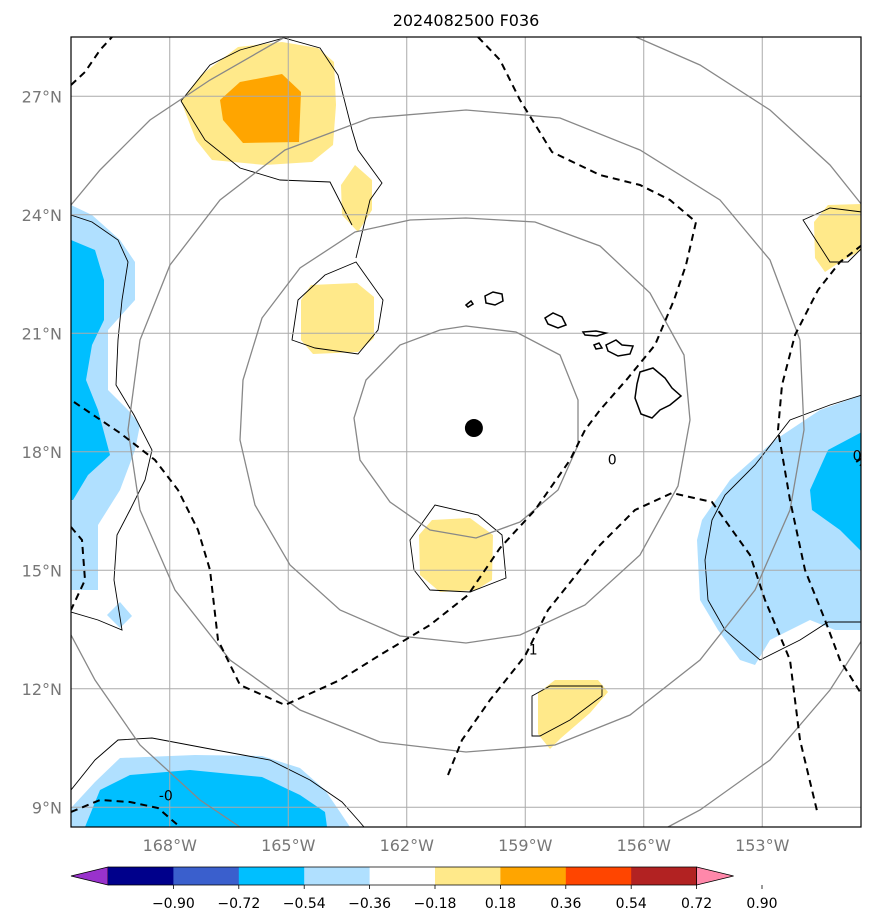 This screenshot has height=924, width=873. What do you see at coordinates (407, 845) in the screenshot?
I see `lon-tick-label: 162°W` at bounding box center [407, 845].